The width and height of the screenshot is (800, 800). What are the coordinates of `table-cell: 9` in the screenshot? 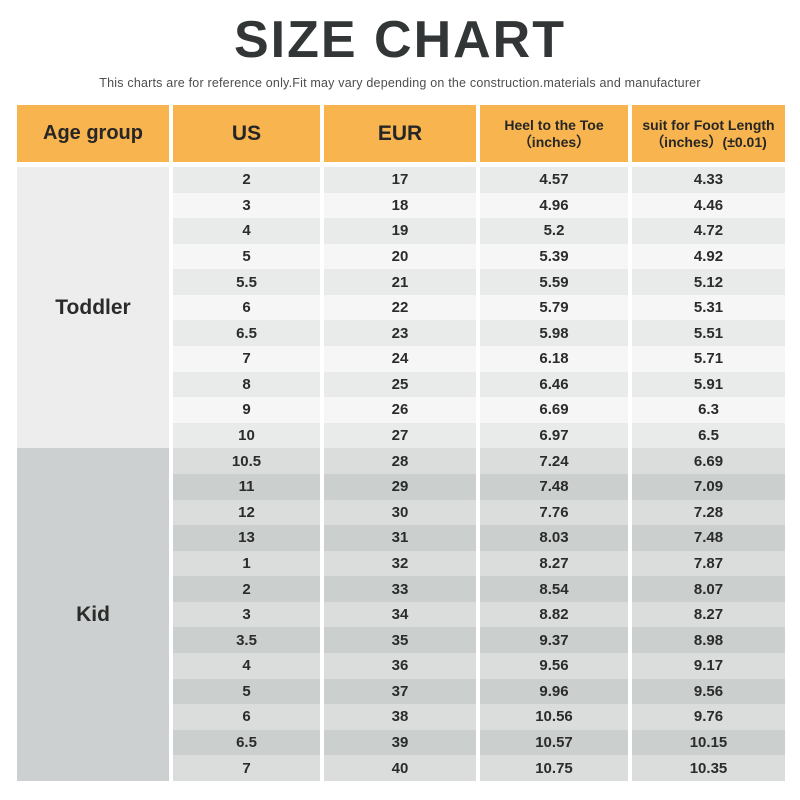 It's located at (246, 410).